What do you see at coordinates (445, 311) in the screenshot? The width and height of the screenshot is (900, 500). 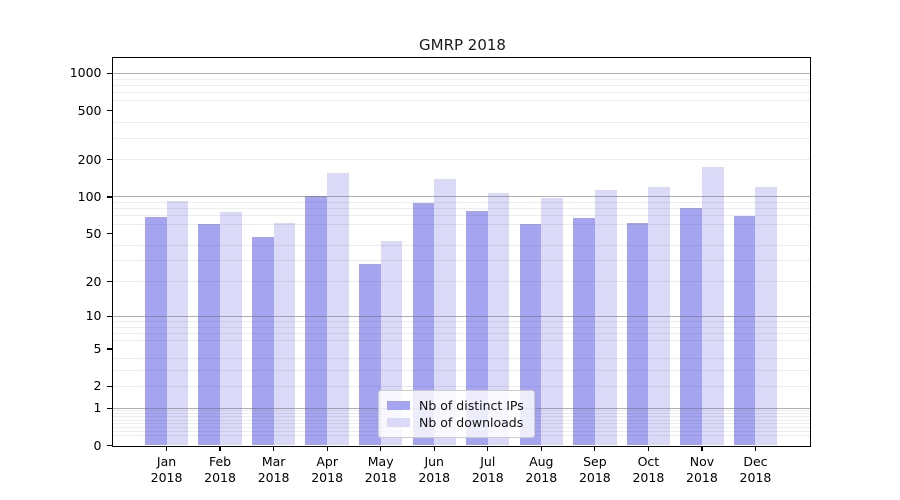 I see `bar-downloads-jun` at bounding box center [445, 311].